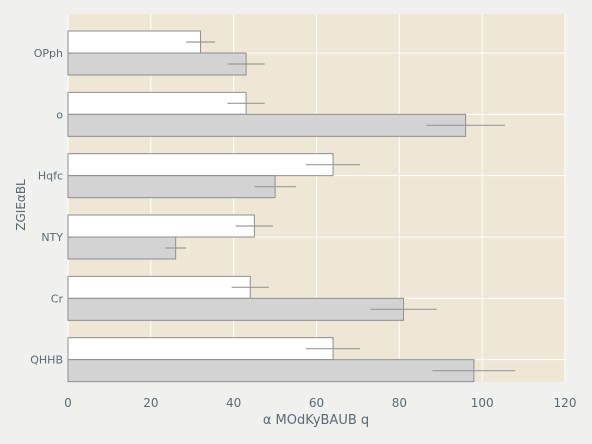 The height and width of the screenshot is (444, 592). What do you see at coordinates (57, 298) in the screenshot?
I see `y-tick-label: Cr` at bounding box center [57, 298].